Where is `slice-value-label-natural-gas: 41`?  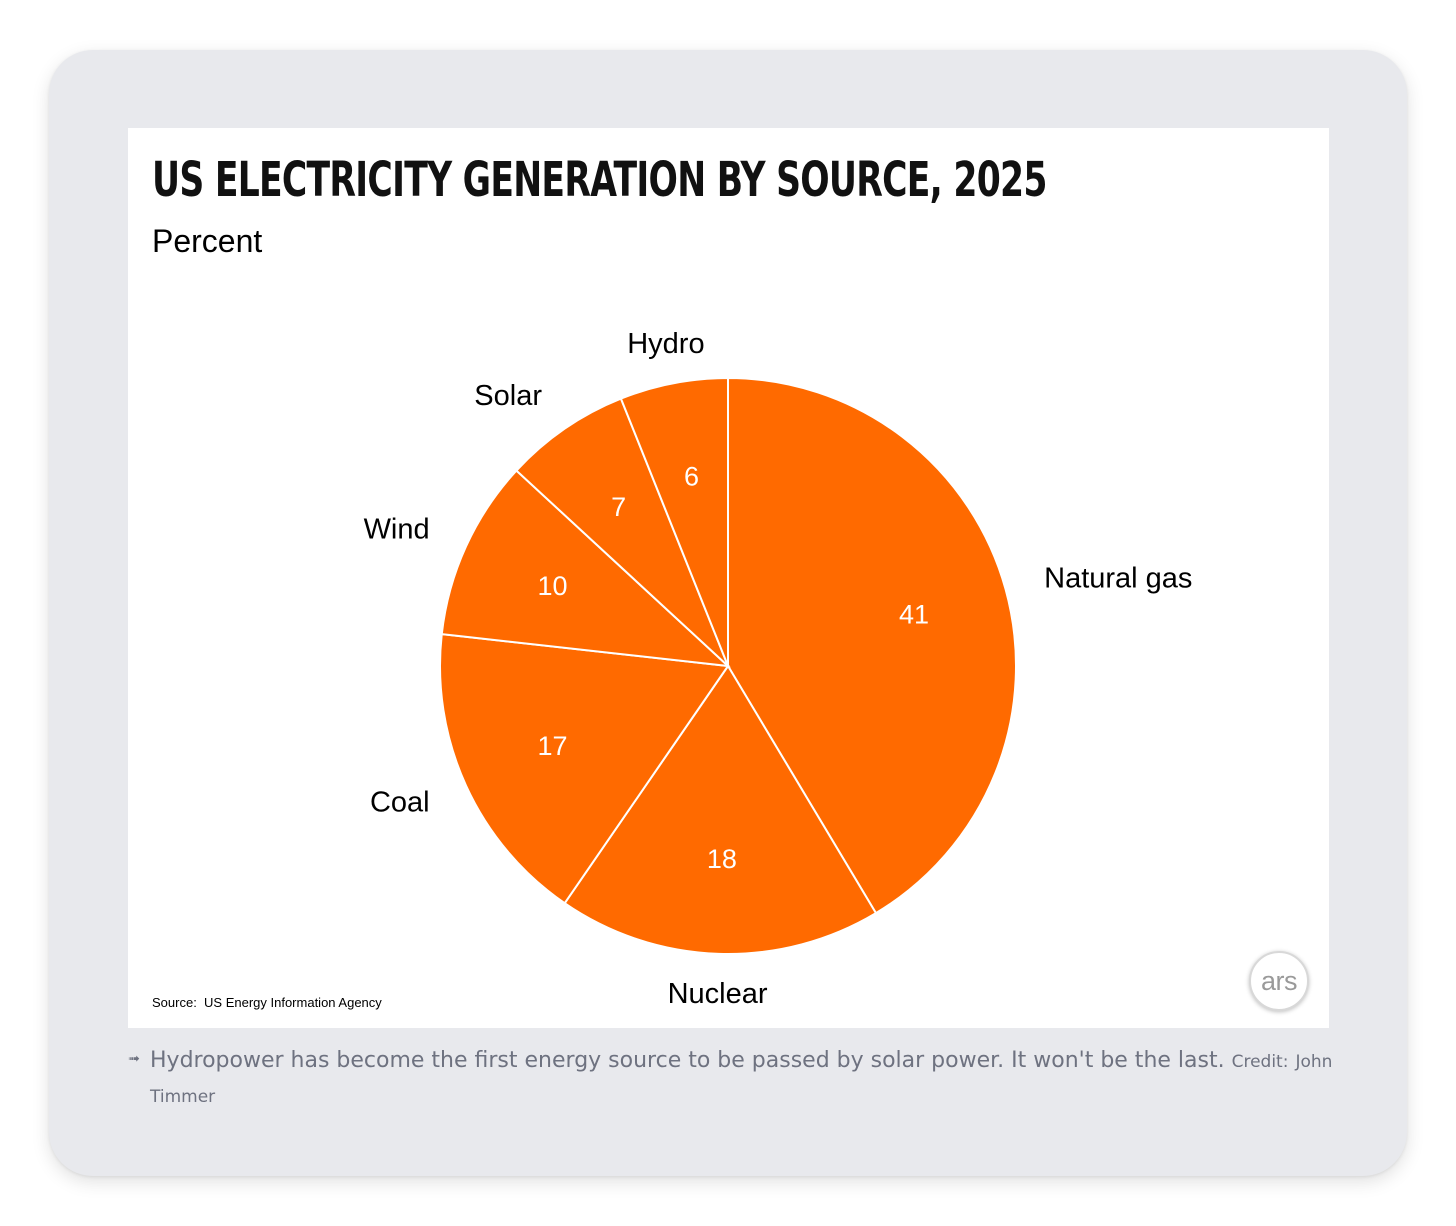
slice-value-label-natural-gas: 41 is located at coordinates (914, 615).